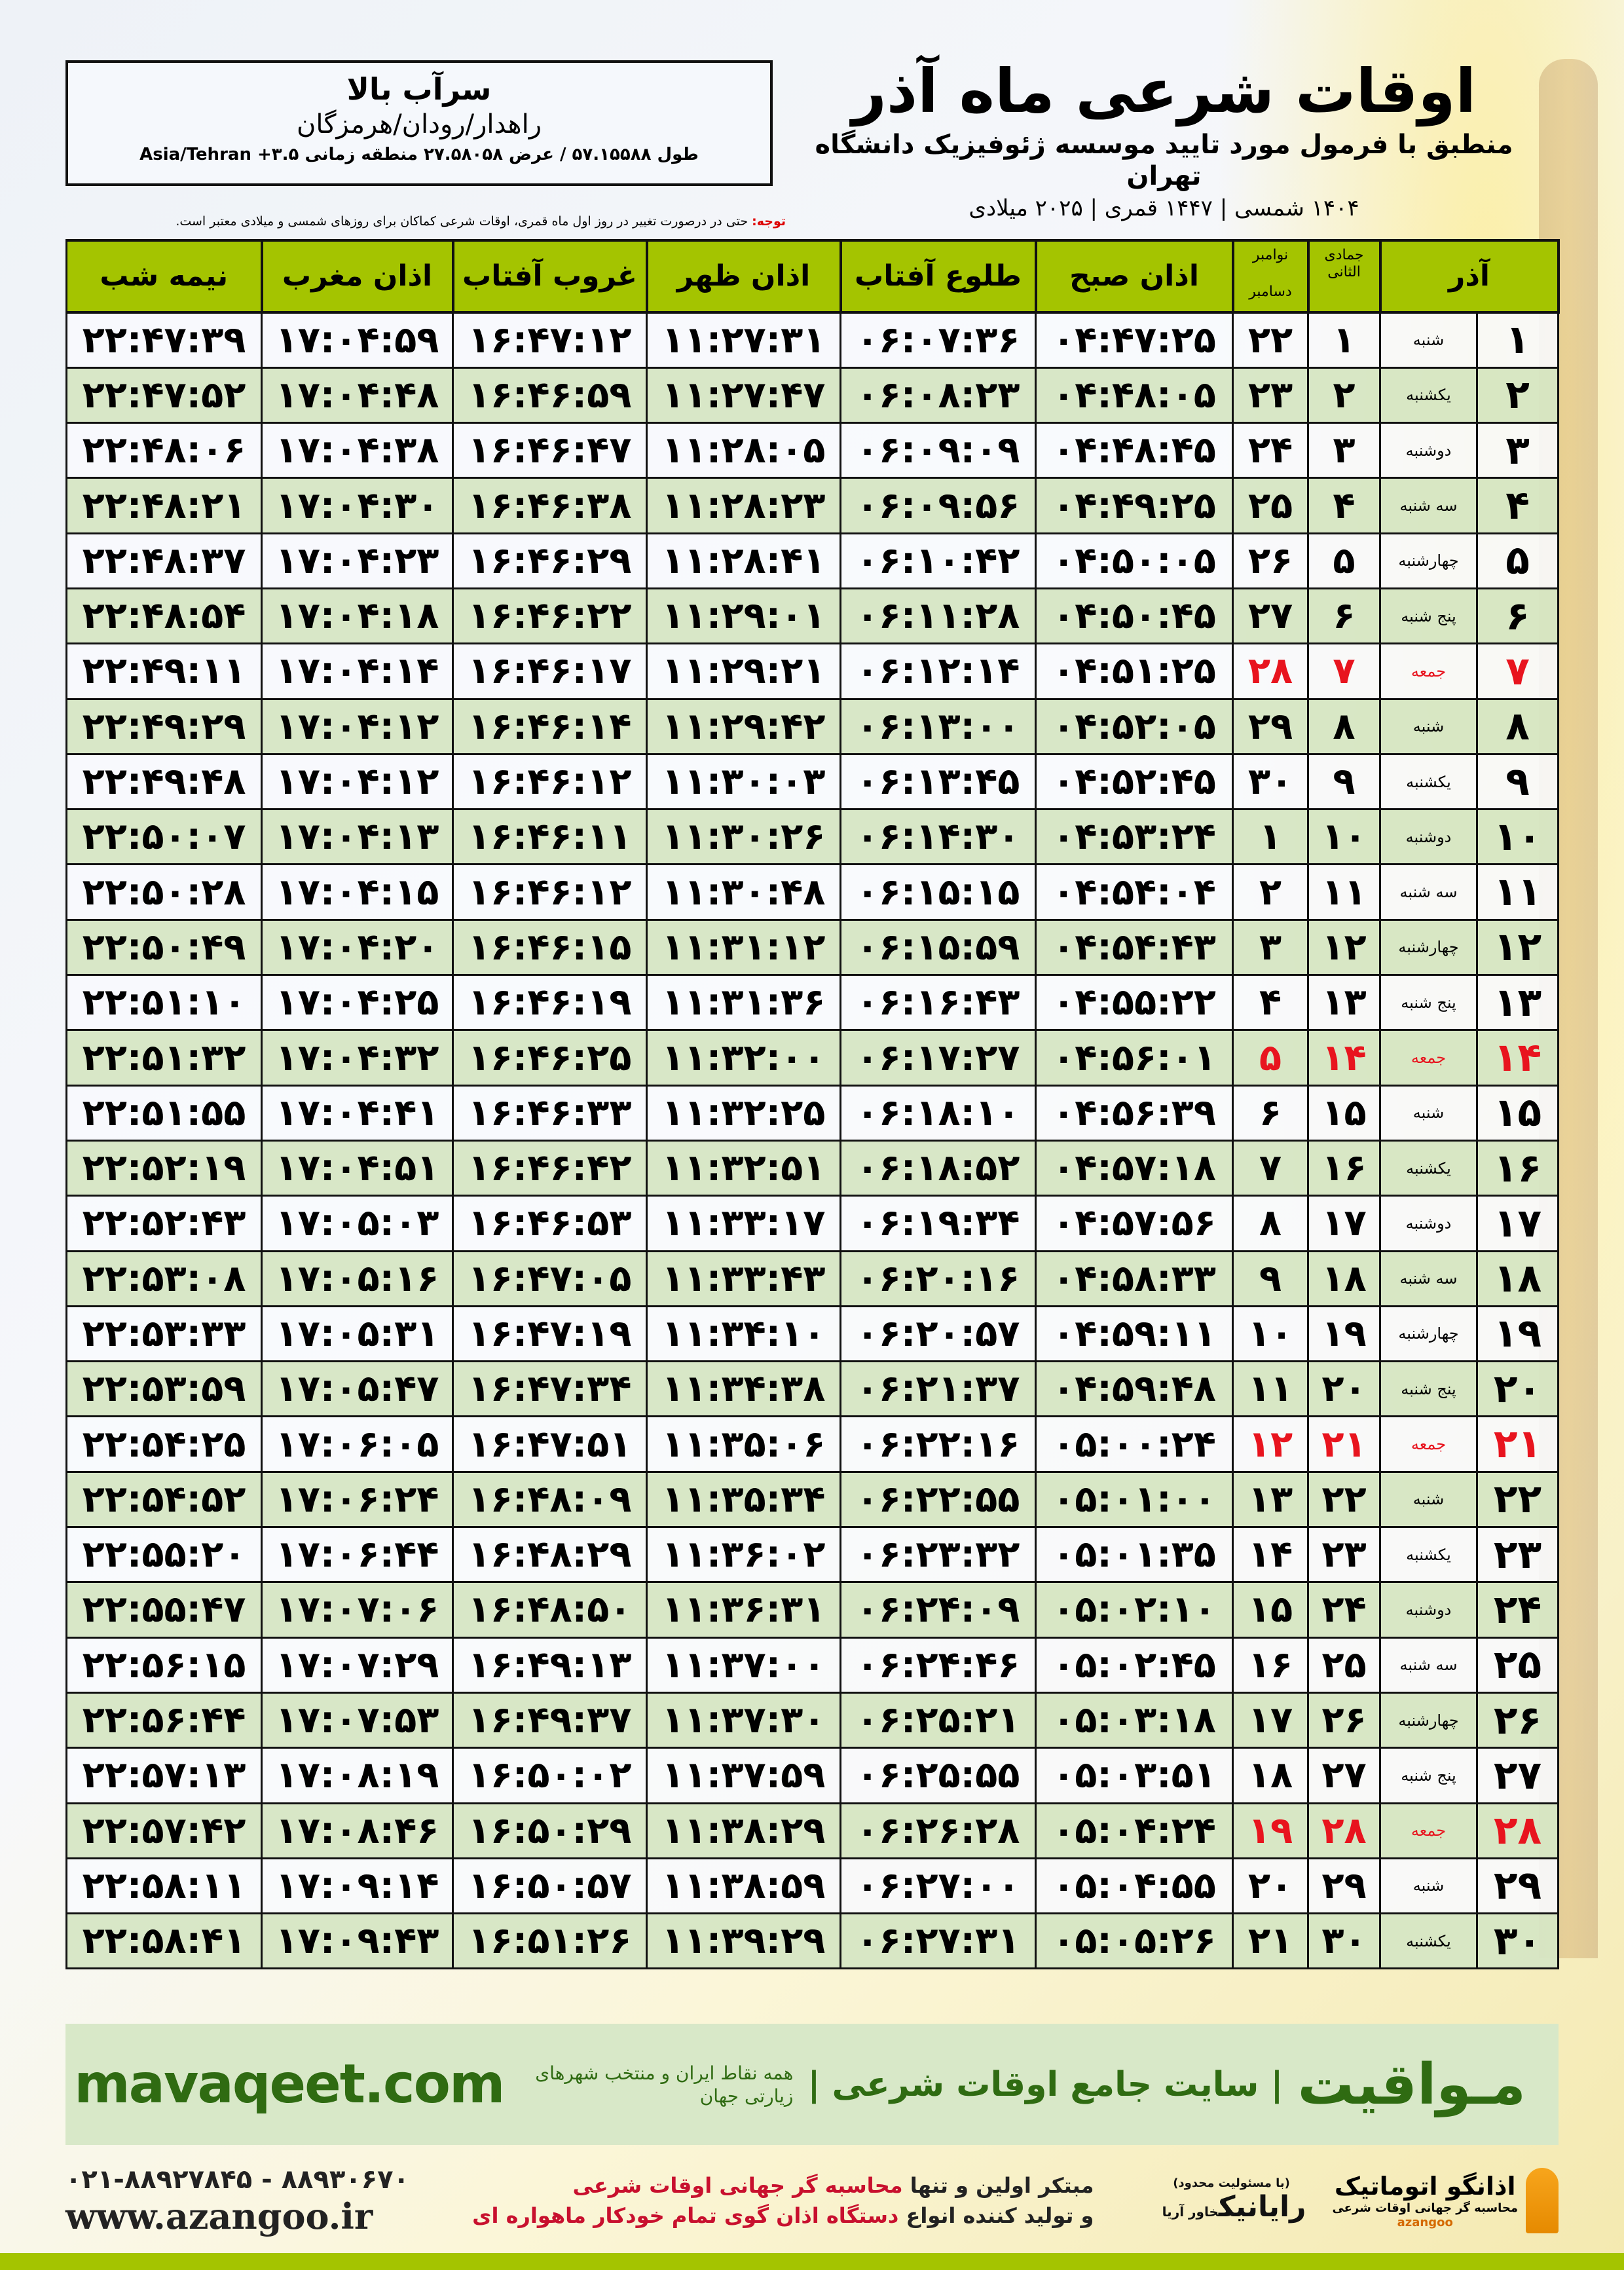 This screenshot has width=1624, height=2270. Describe the element at coordinates (164, 560) in the screenshot. I see `cell-midnight: ۲۲:۴۸:۳۷` at that location.